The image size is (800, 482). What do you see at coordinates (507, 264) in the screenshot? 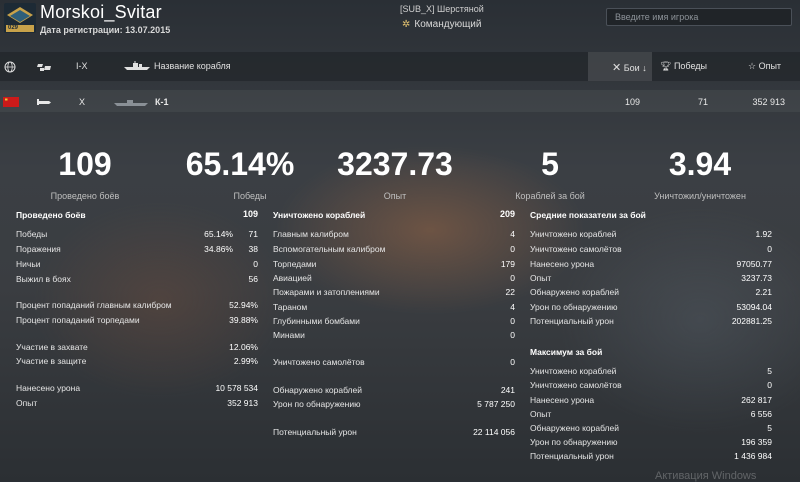
I see `stat-value: 179` at bounding box center [507, 264].